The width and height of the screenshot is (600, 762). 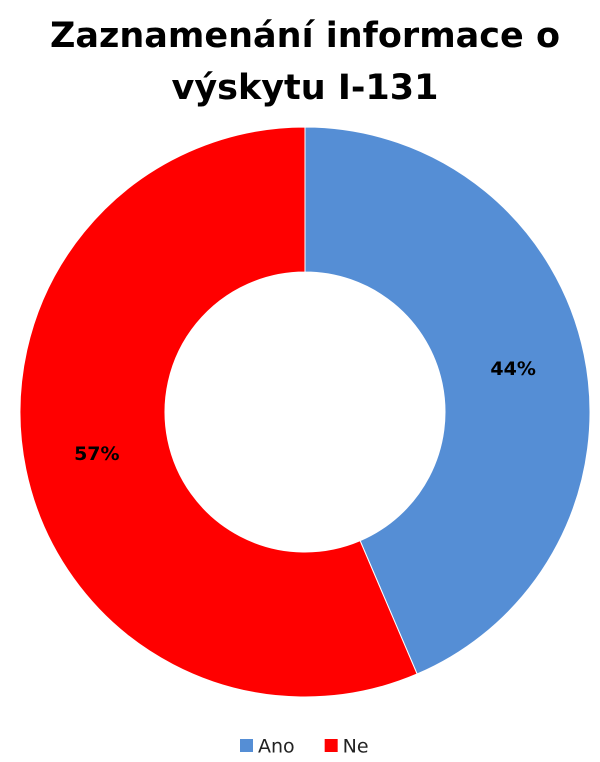 I want to click on legend-label: Ano, so click(x=276, y=747).